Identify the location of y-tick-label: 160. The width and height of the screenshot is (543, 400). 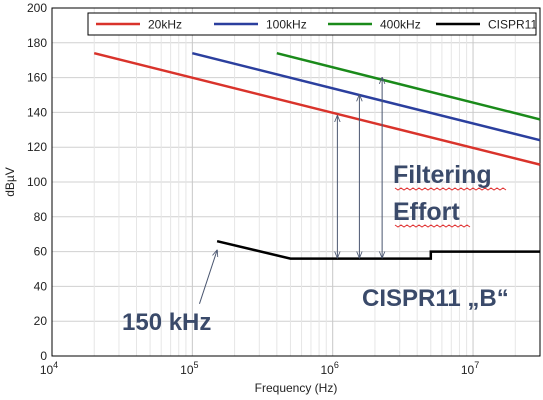
(37, 78).